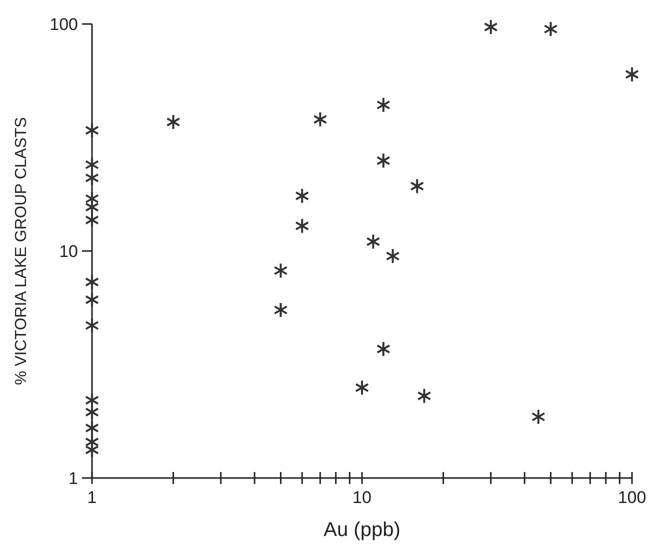 Image resolution: width=652 pixels, height=546 pixels. What do you see at coordinates (92, 497) in the screenshot?
I see `x-tick-label: 1` at bounding box center [92, 497].